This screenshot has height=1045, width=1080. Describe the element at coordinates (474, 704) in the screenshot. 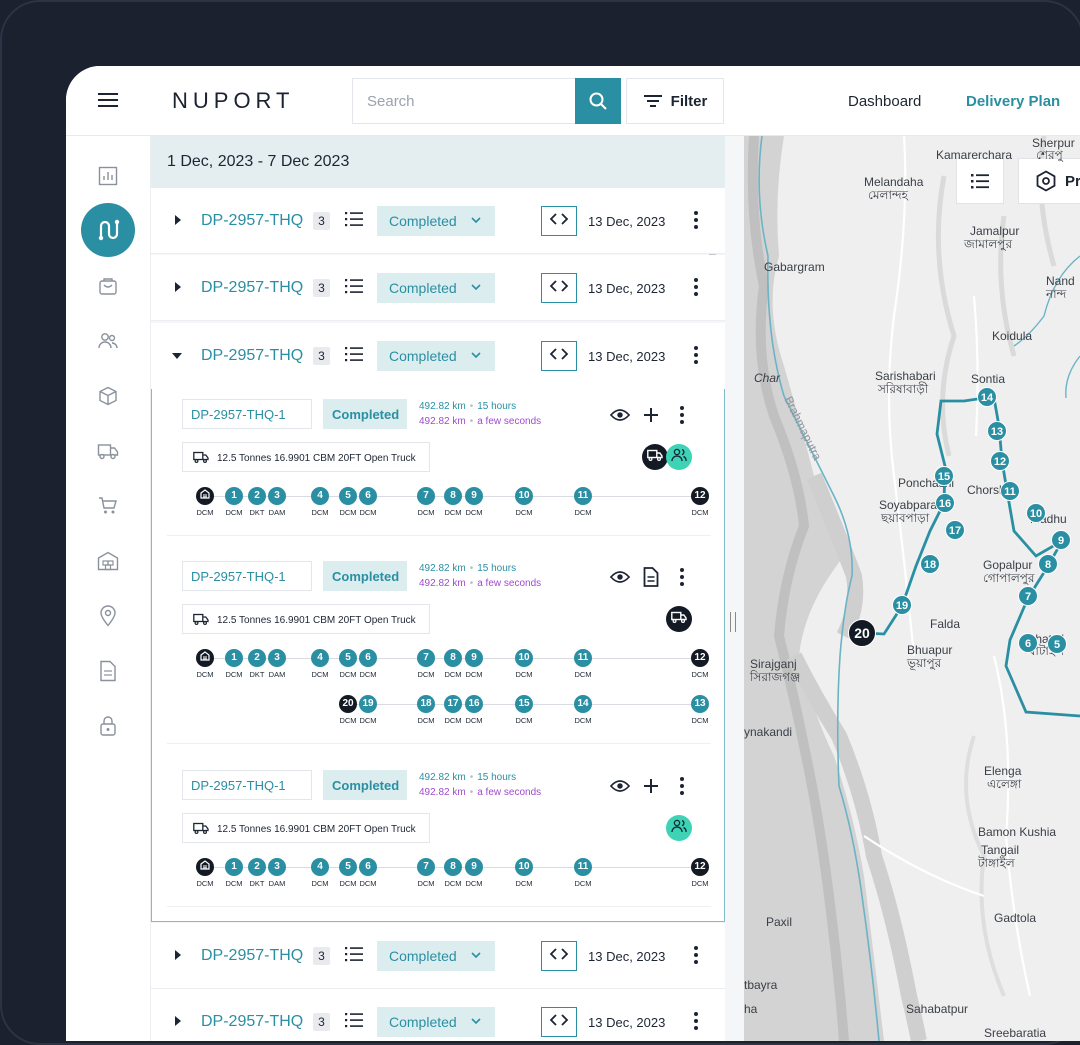

I see `return-stop: 16` at that location.